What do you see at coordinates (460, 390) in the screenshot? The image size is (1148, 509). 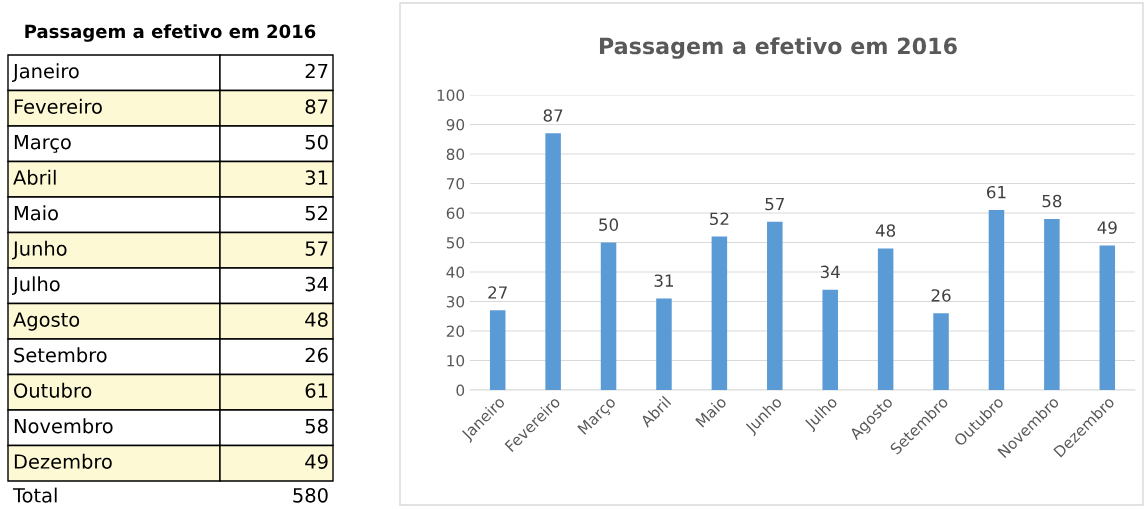 I see `y-tick-label: 0` at bounding box center [460, 390].